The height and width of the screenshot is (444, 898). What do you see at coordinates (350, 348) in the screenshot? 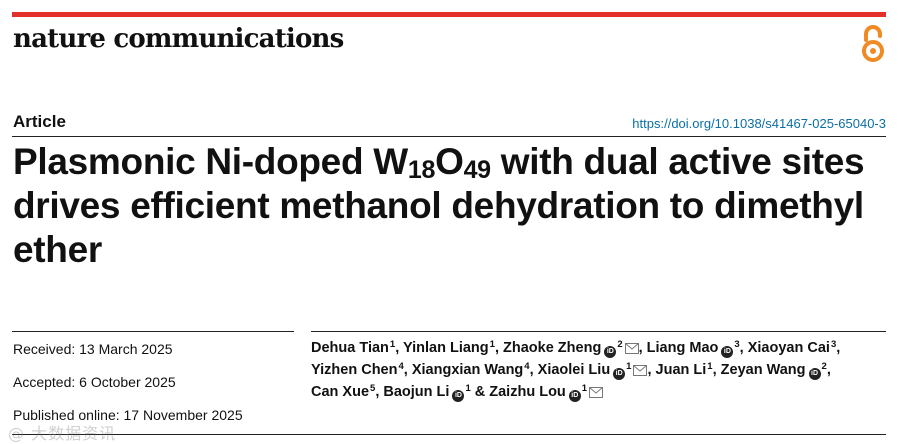
I see `author-name: Dehua Tian` at bounding box center [350, 348].